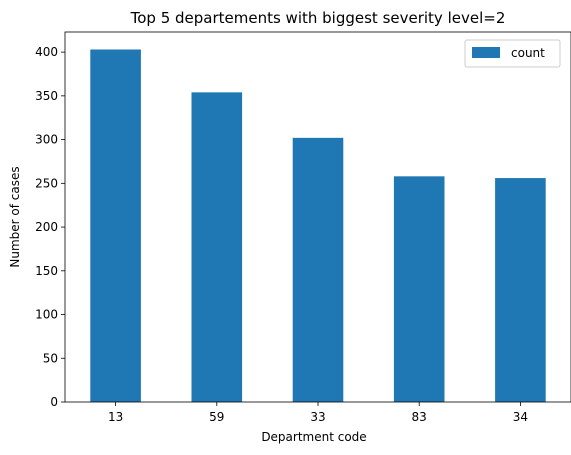 The image size is (571, 455). What do you see at coordinates (216, 417) in the screenshot?
I see `x-tick-label: 59` at bounding box center [216, 417].